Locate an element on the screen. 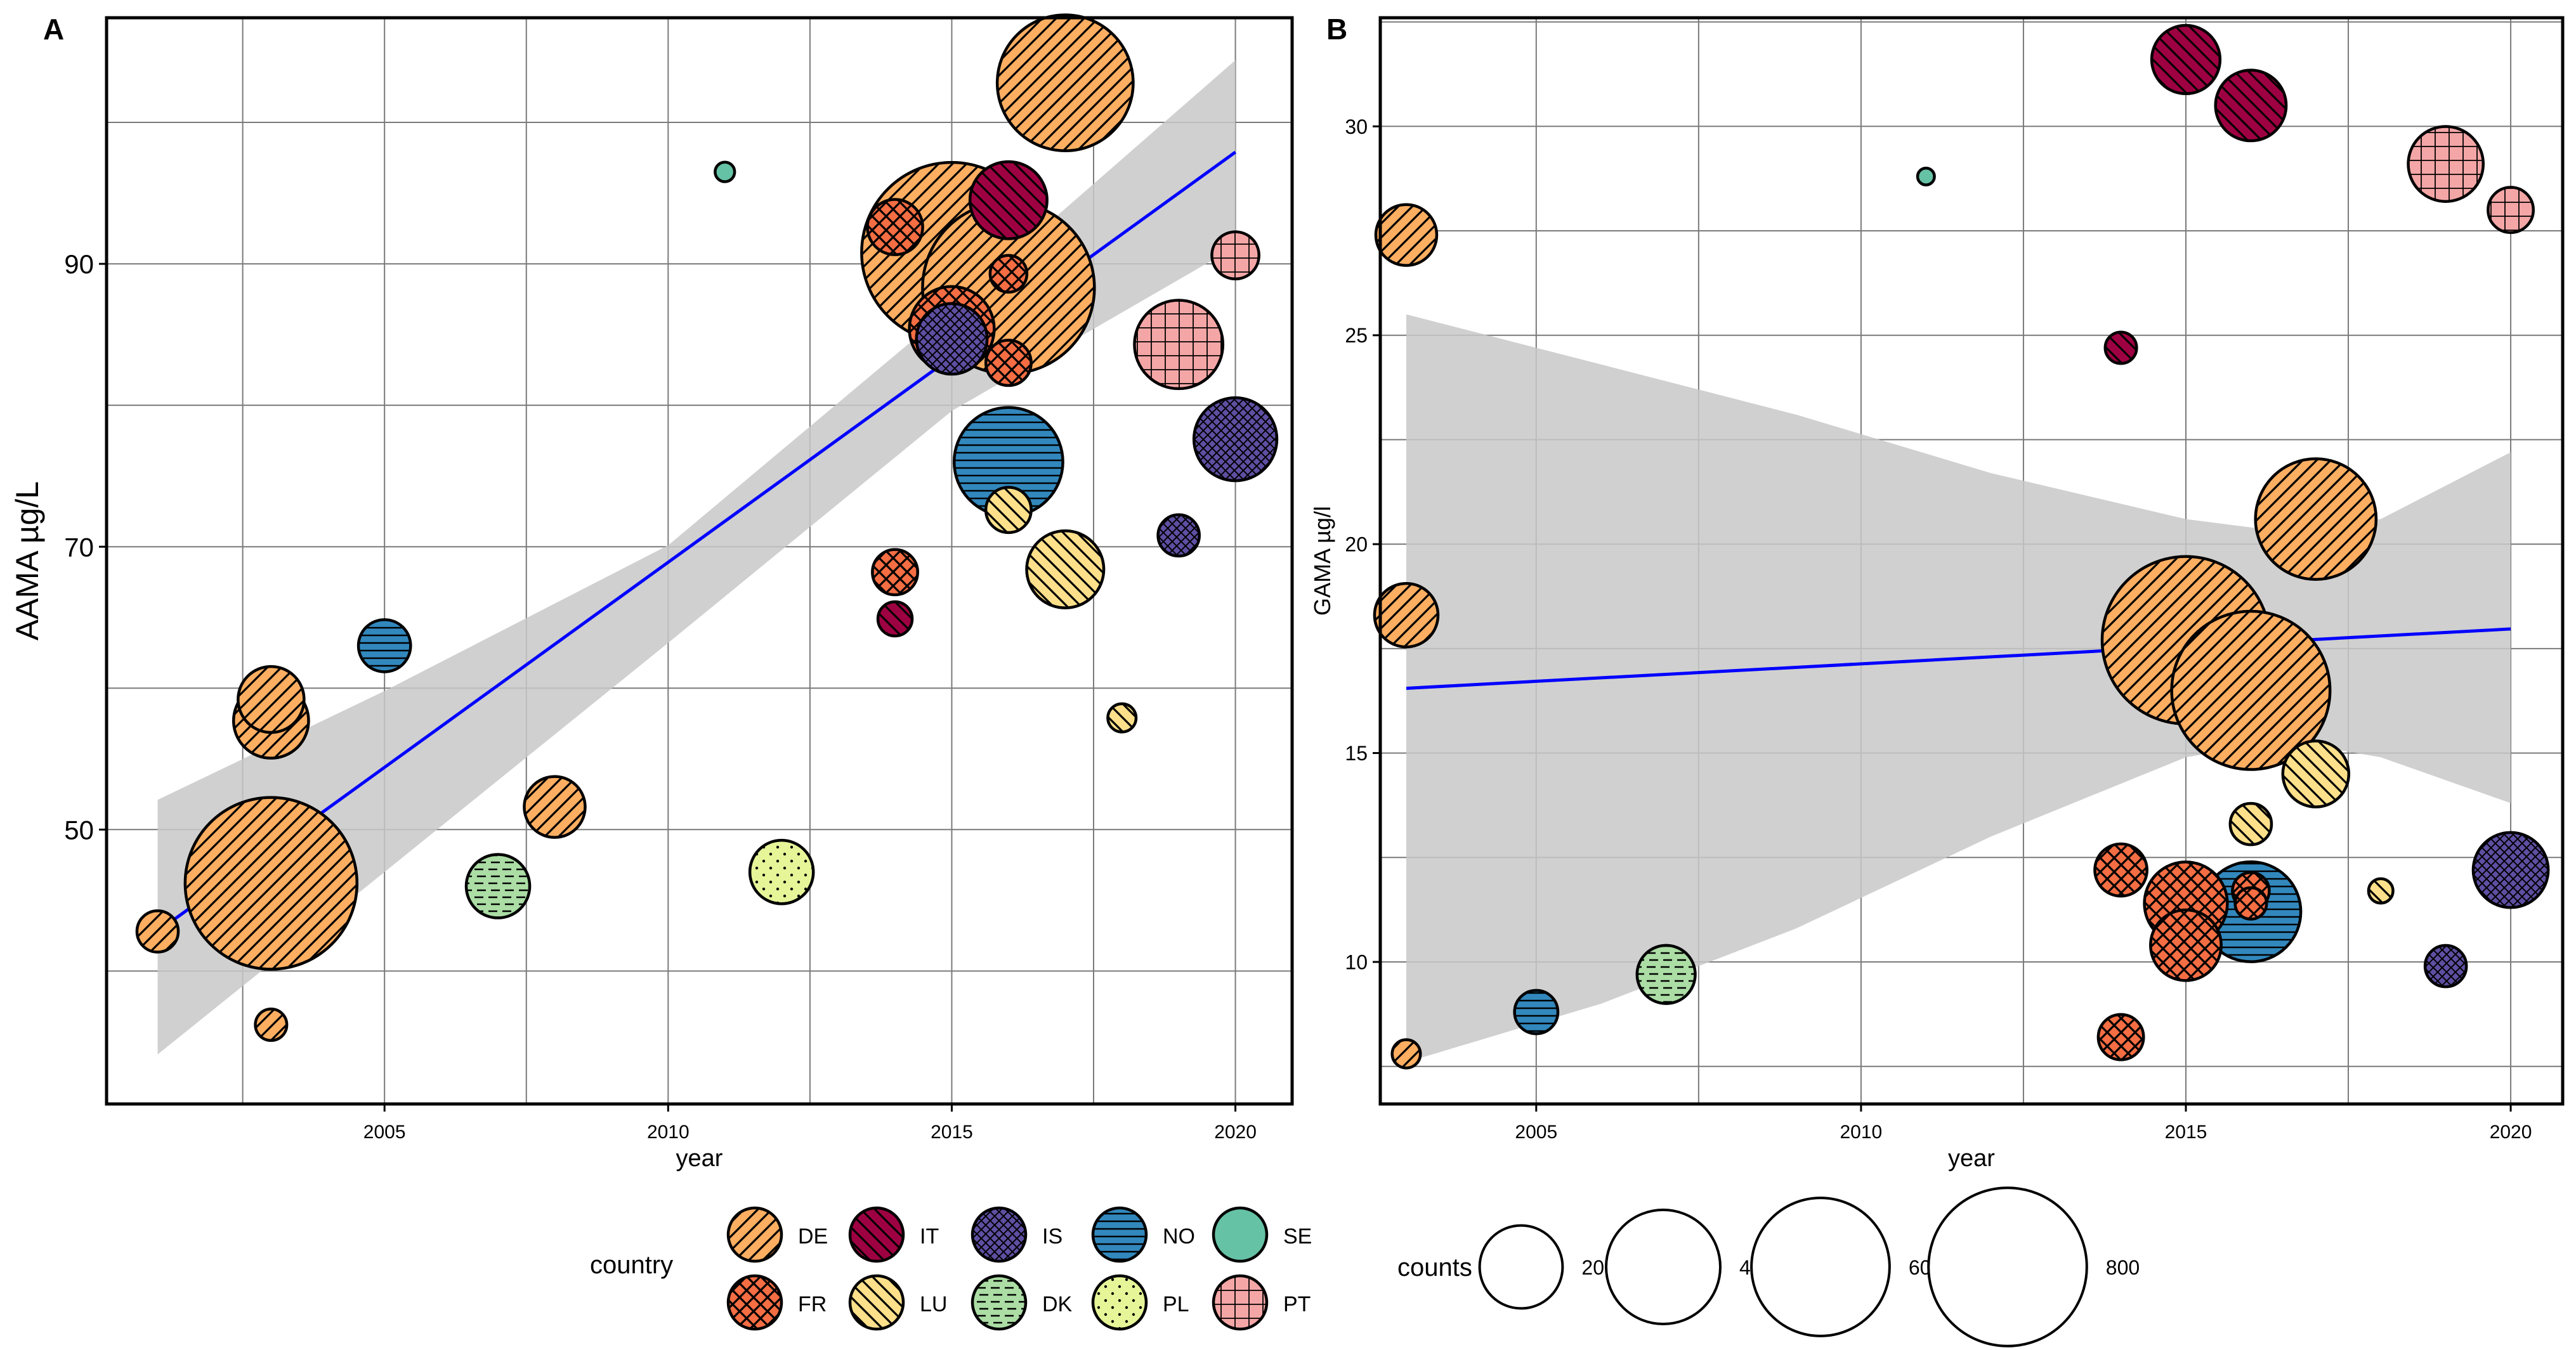 This screenshot has width=2576, height=1350. y-axis-title: GAMA µg/l is located at coordinates (1322, 561).